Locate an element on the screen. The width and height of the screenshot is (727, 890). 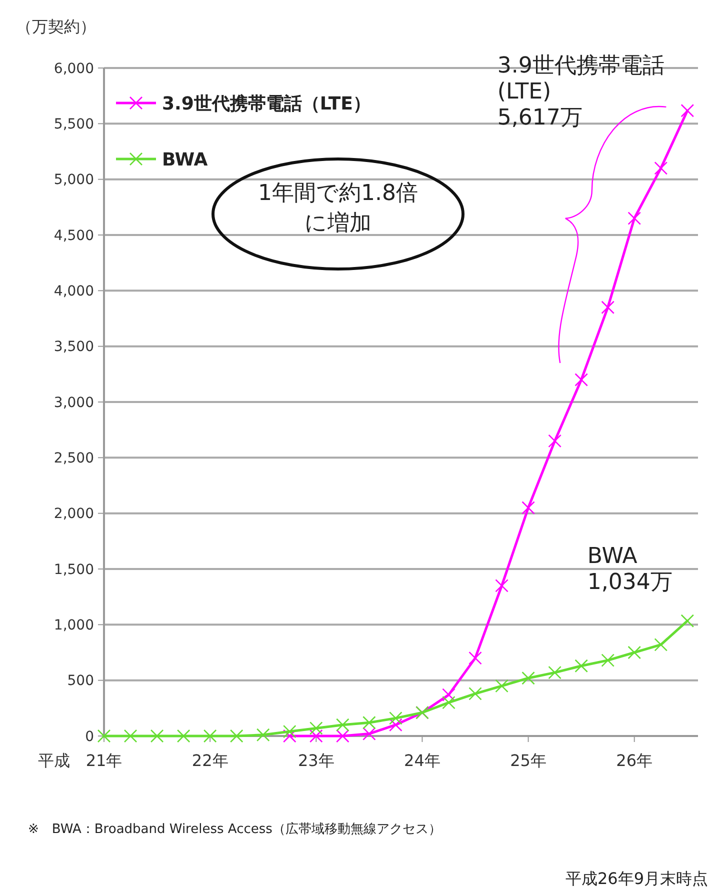
y-tick-label: 5,500 is located at coordinates (74, 124).